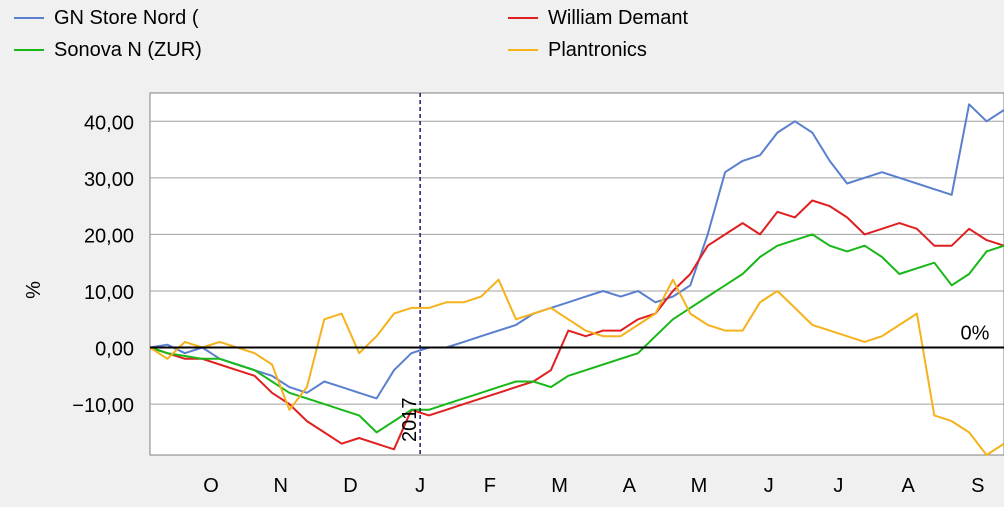 This screenshot has width=1004, height=507. Describe the element at coordinates (410, 420) in the screenshot. I see `year-label: 2017` at that location.